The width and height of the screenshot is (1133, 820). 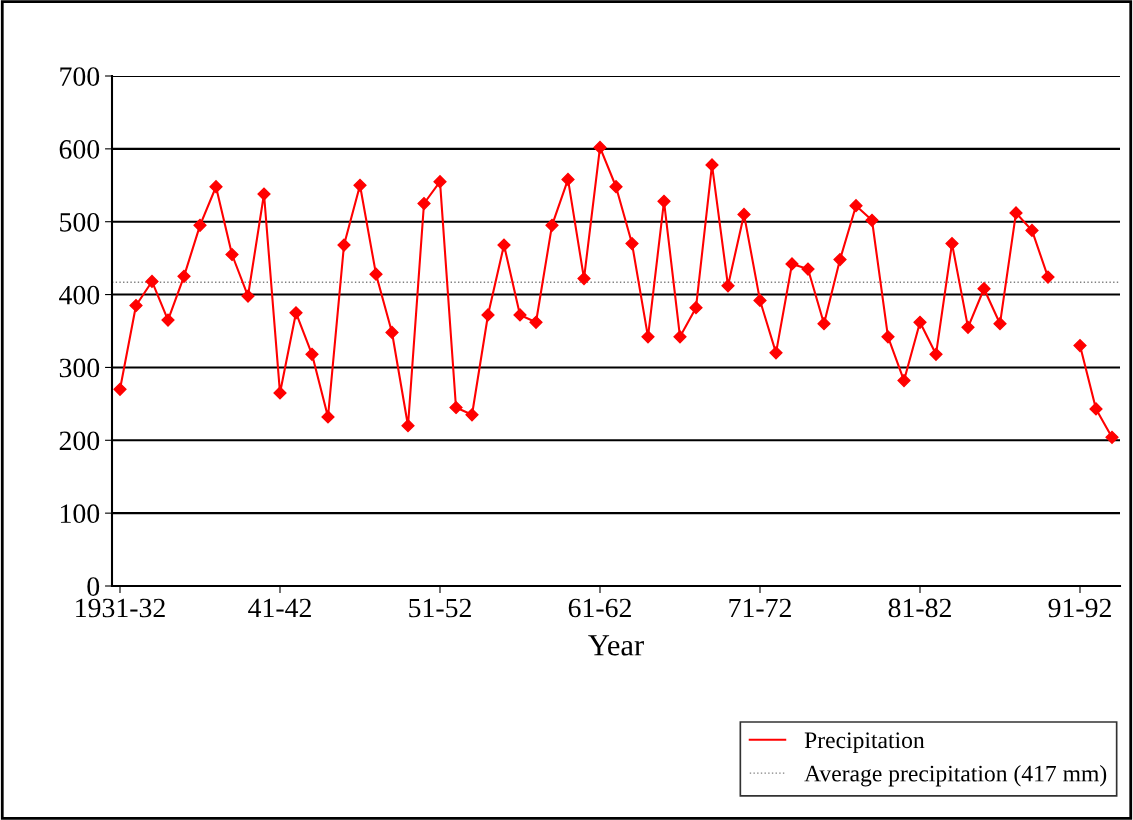 What do you see at coordinates (955, 775) in the screenshot?
I see `legend-label: Average precipitation (417 mm)` at bounding box center [955, 775].